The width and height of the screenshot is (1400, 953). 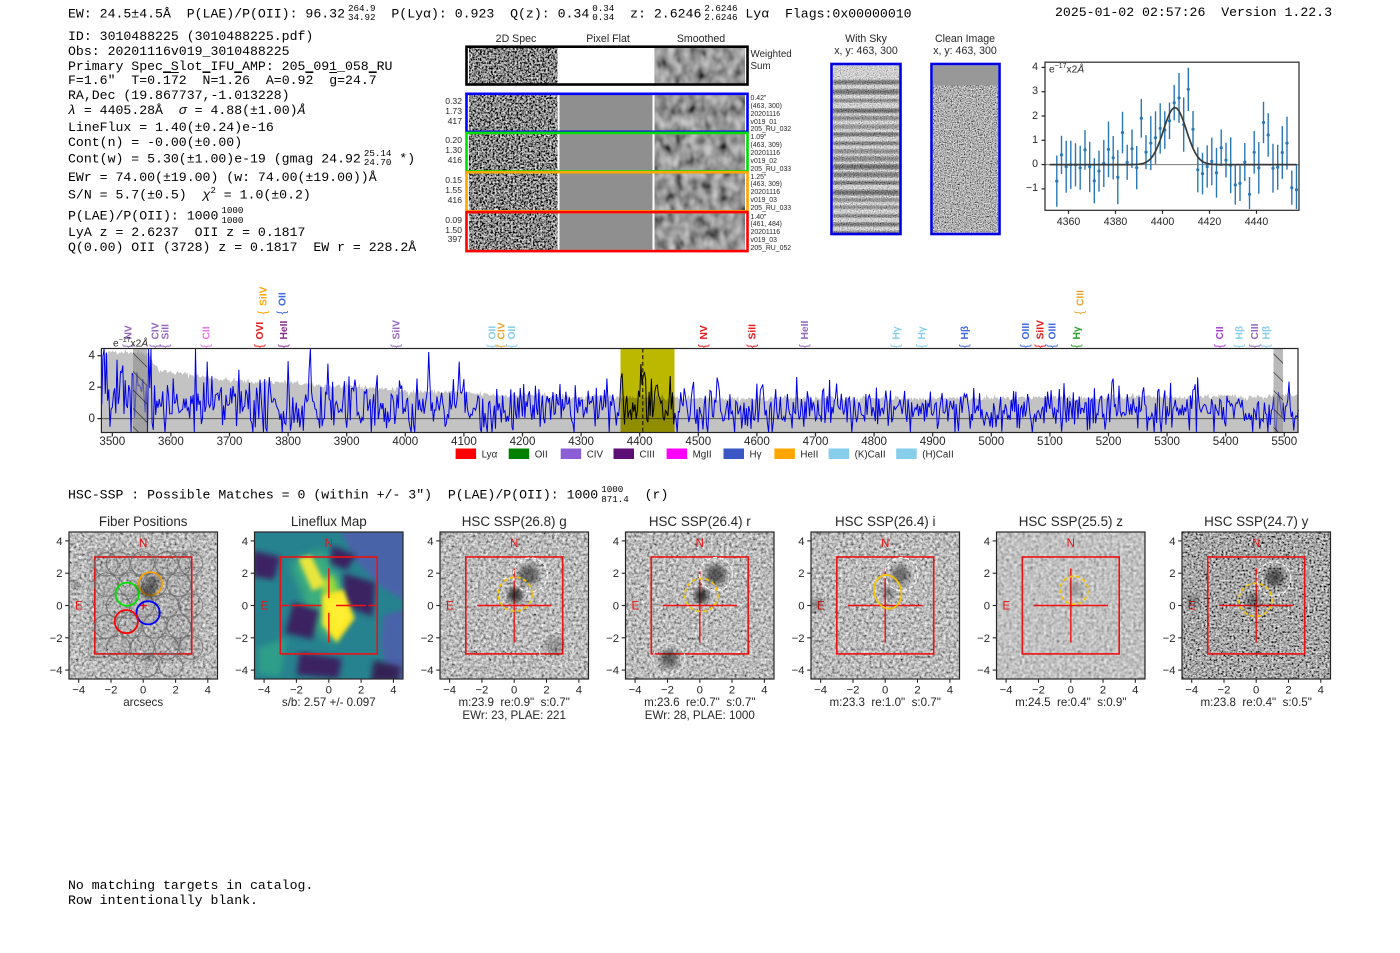 I want to click on svg-text: OVI, so click(x=260, y=331).